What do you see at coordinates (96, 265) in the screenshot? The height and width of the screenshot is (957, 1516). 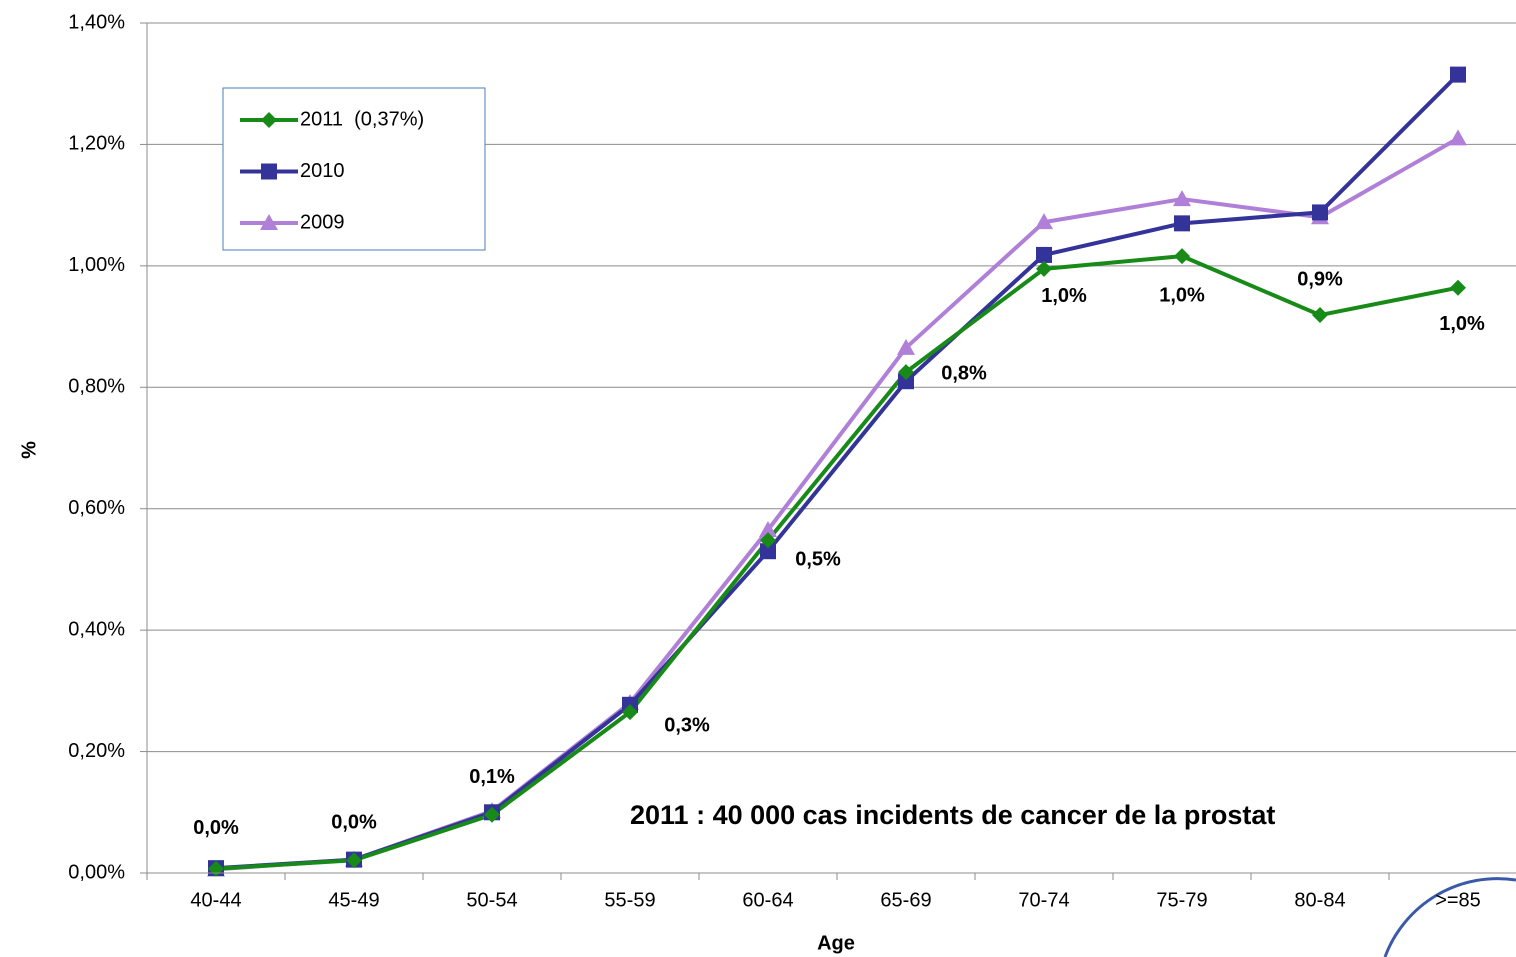 I see `y-tick-label: 1,00%` at bounding box center [96, 265].